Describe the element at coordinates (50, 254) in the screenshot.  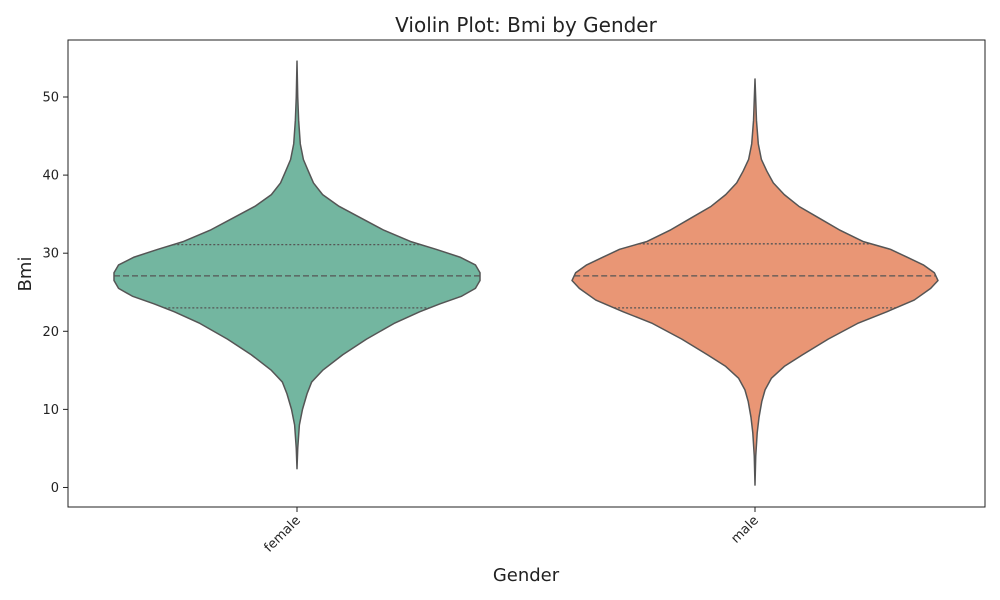
I see `y-tick-label: 30` at that location.